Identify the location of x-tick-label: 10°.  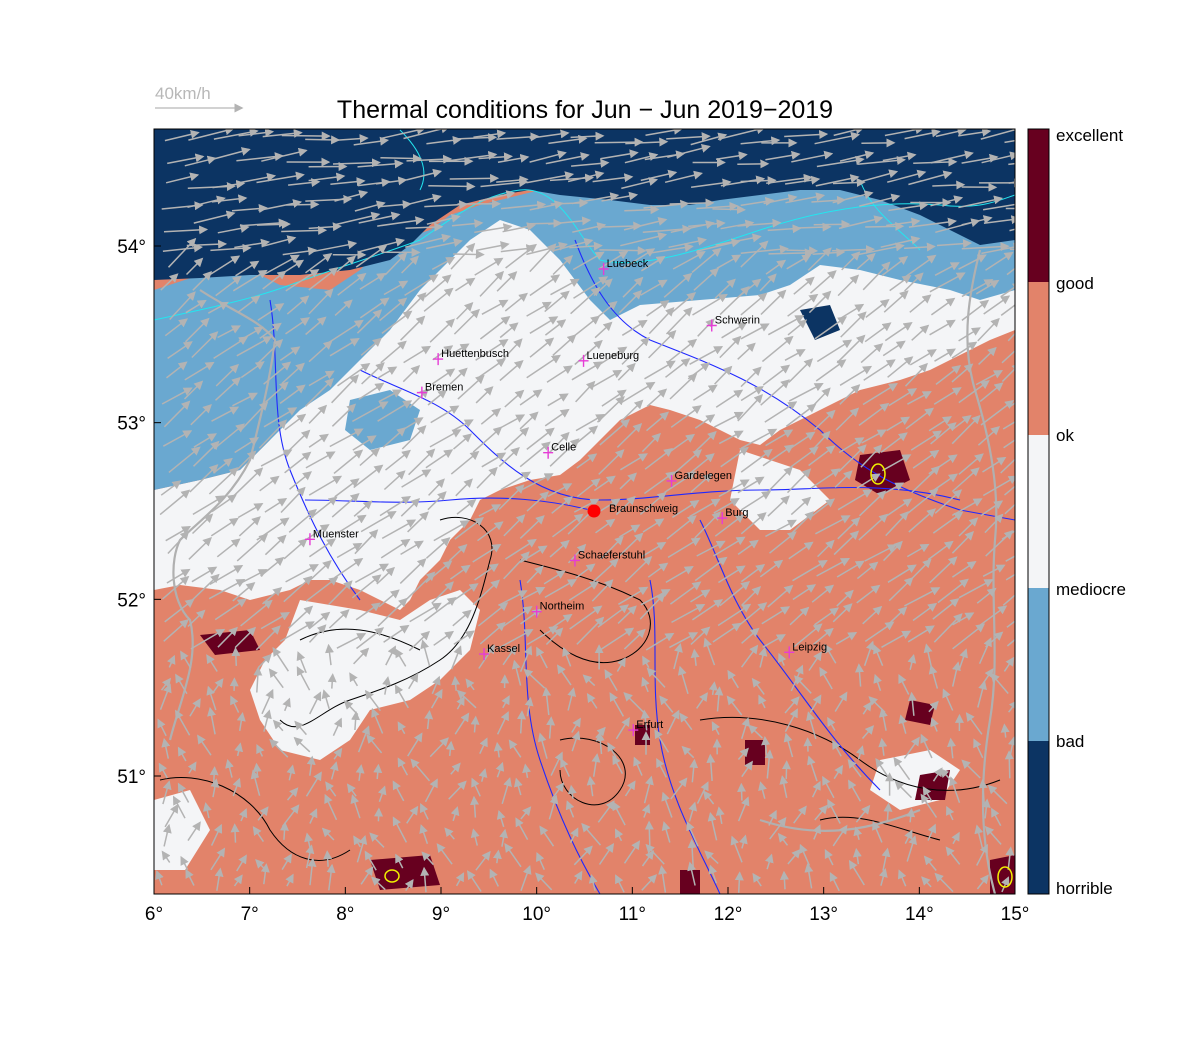
(536, 914).